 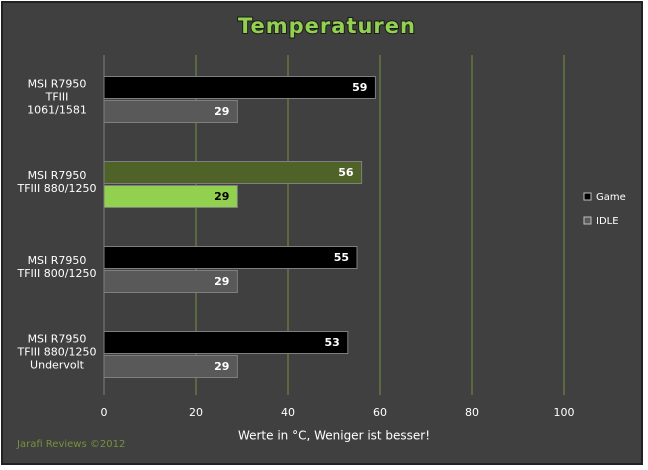 What do you see at coordinates (611, 197) in the screenshot?
I see `legend-label: Game` at bounding box center [611, 197].